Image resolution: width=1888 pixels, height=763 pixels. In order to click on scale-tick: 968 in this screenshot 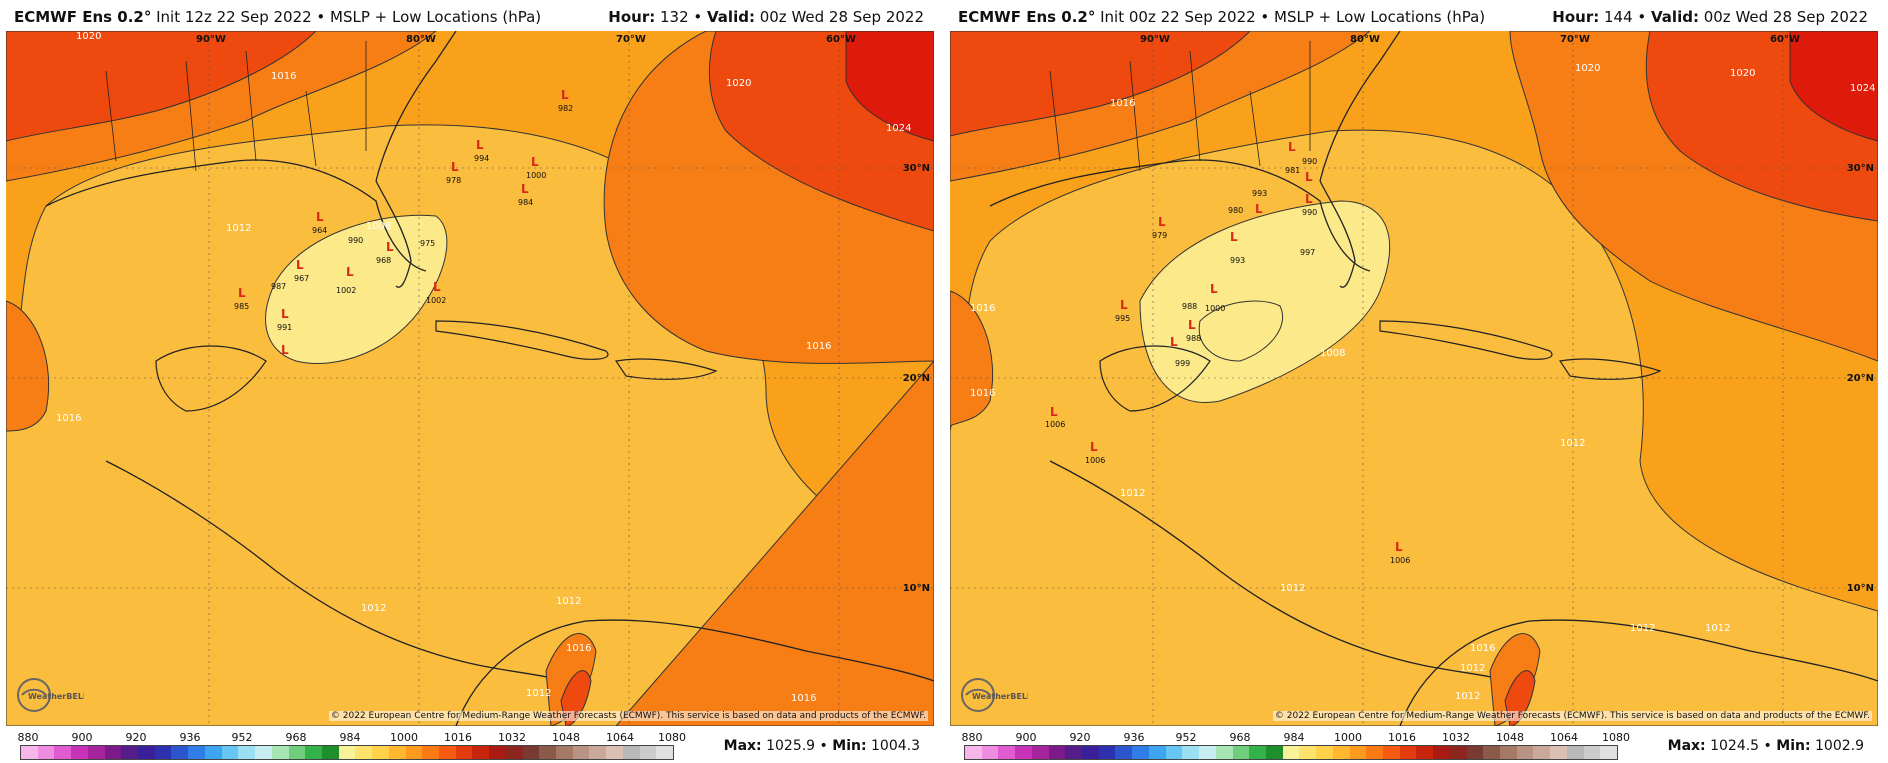, I will do `click(1240, 737)`.